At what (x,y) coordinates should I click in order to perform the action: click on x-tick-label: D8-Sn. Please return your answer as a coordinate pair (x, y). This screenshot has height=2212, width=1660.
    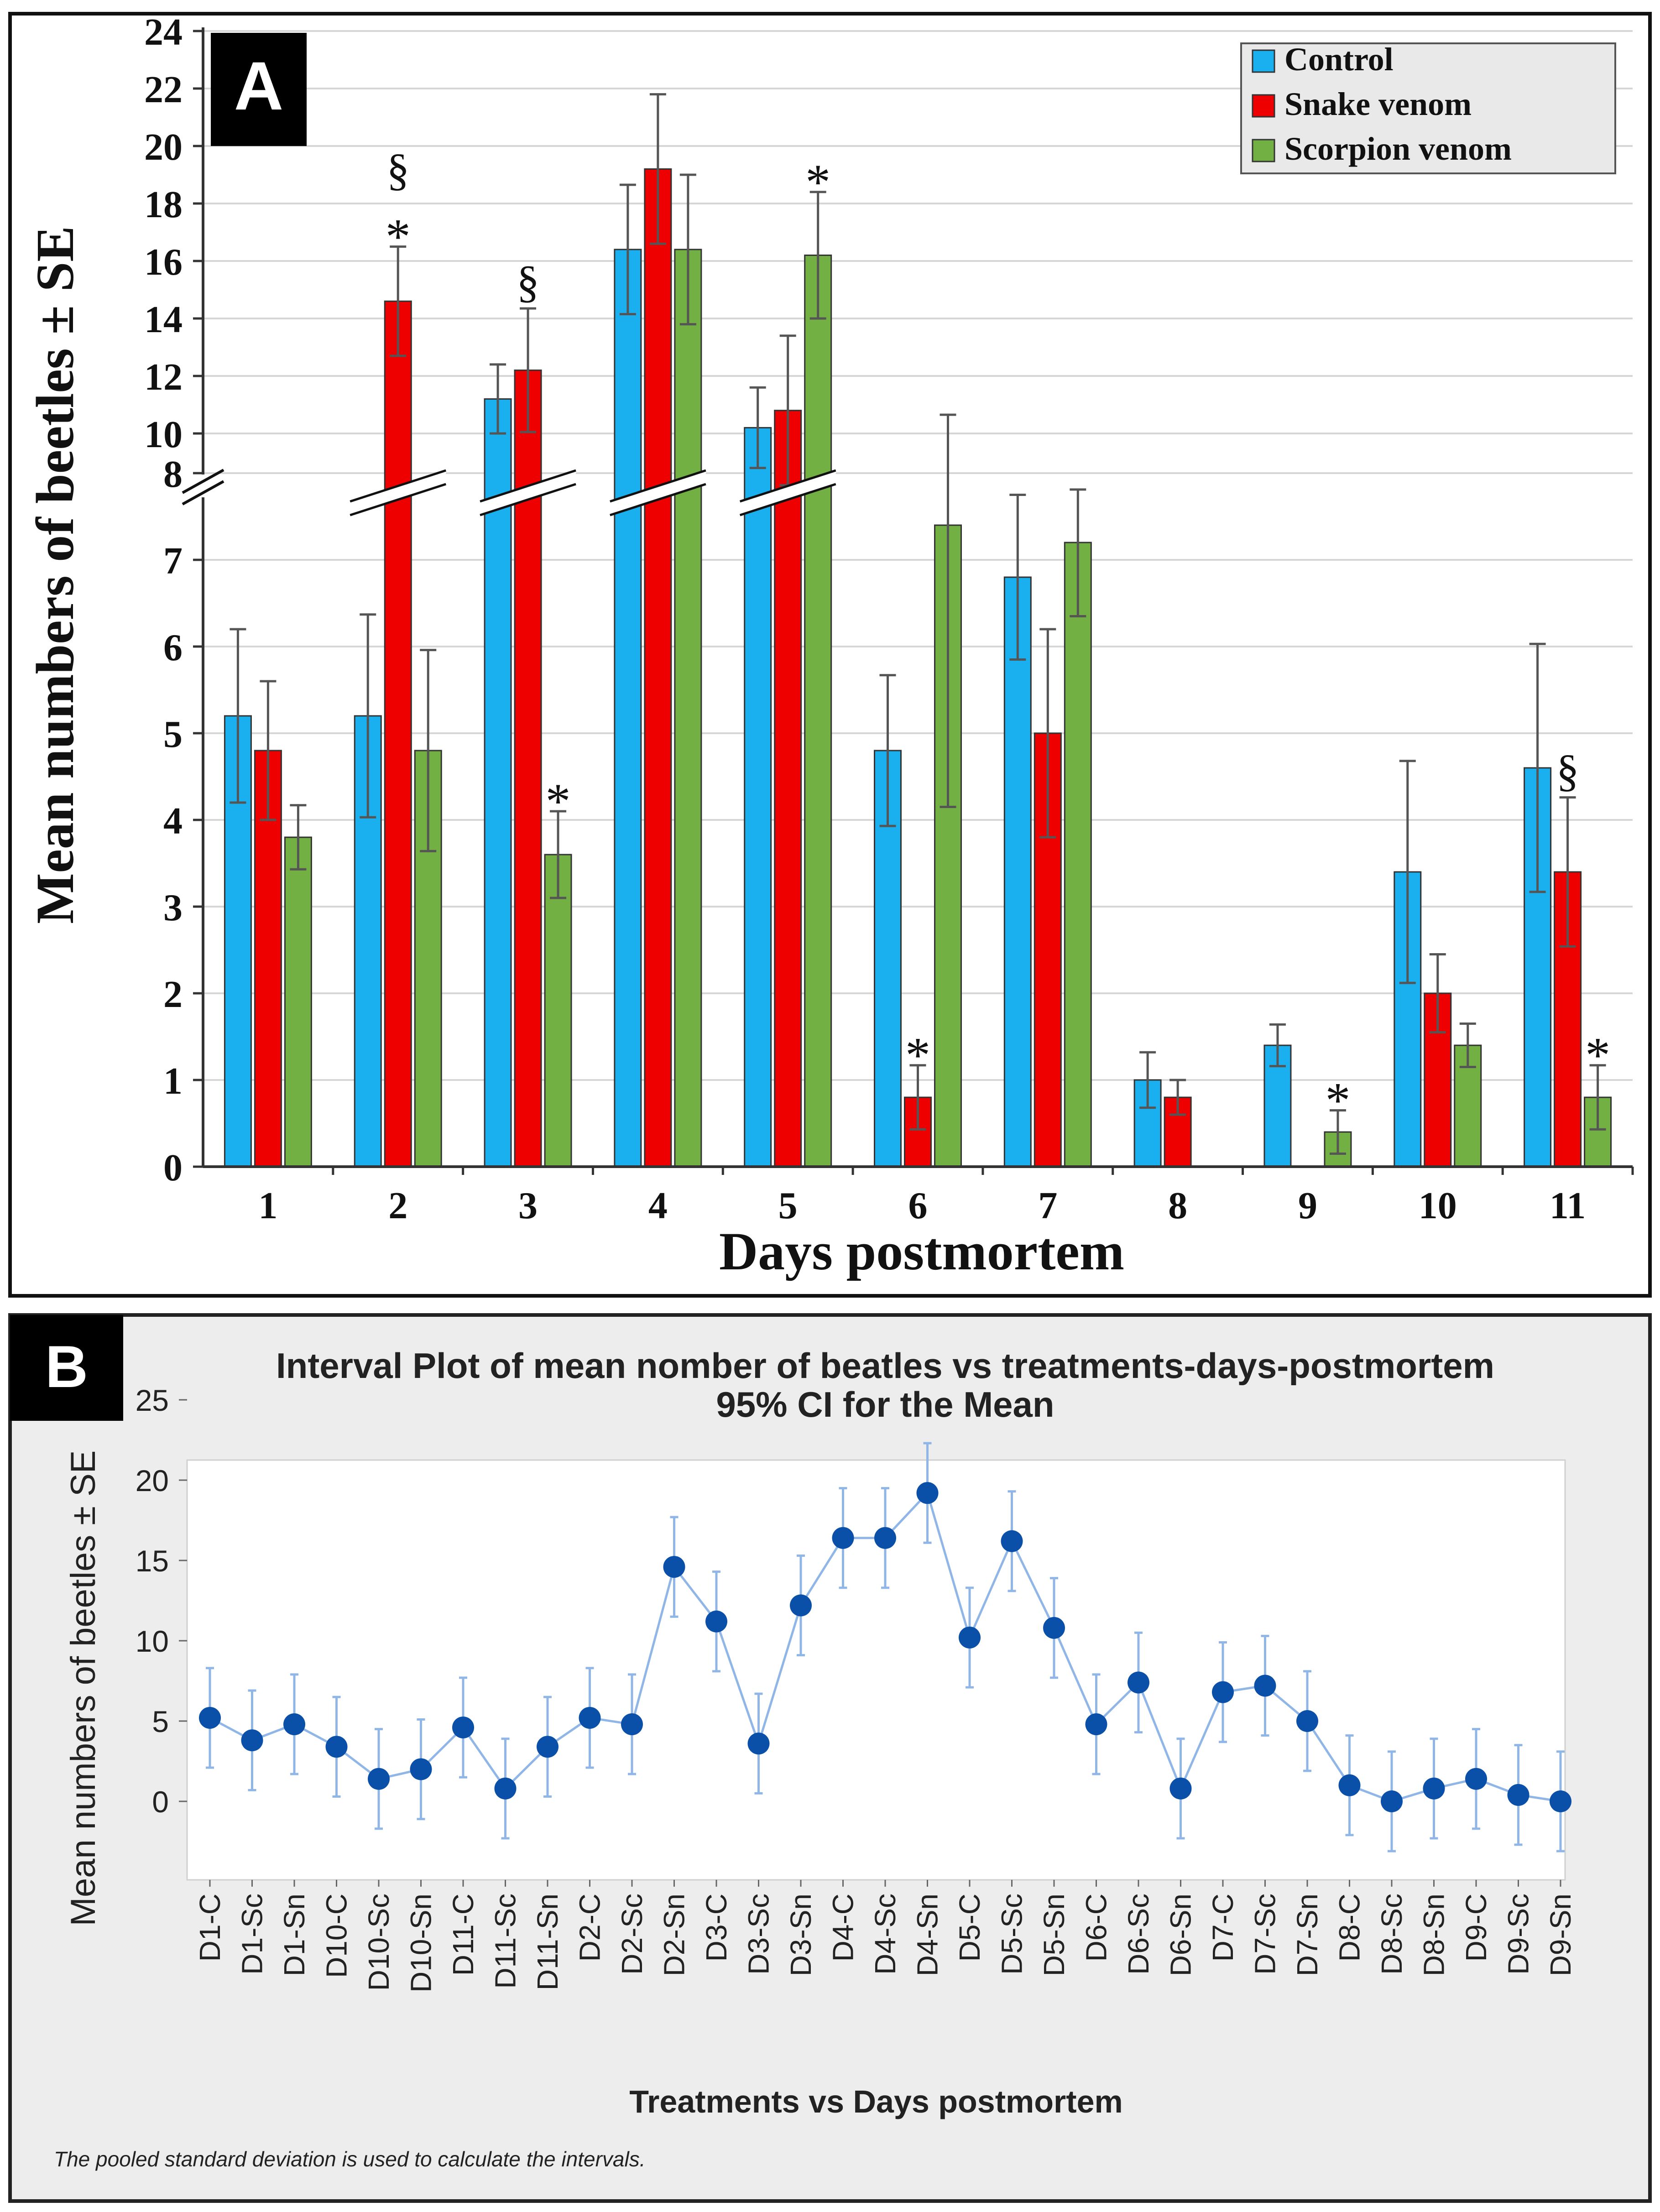
    Looking at the image, I should click on (1434, 1935).